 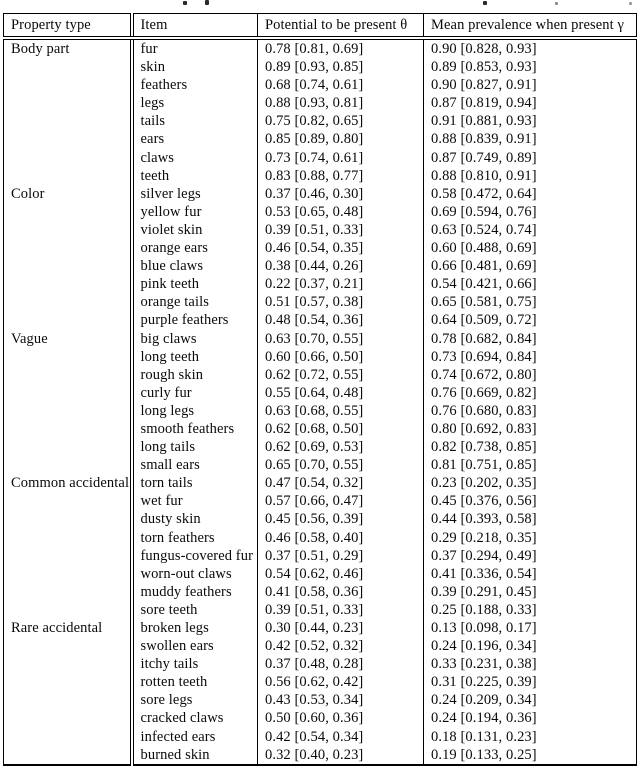 What do you see at coordinates (340, 537) in the screenshot?
I see `theta-cell: 0.46 [0.58, 0.40]` at bounding box center [340, 537].